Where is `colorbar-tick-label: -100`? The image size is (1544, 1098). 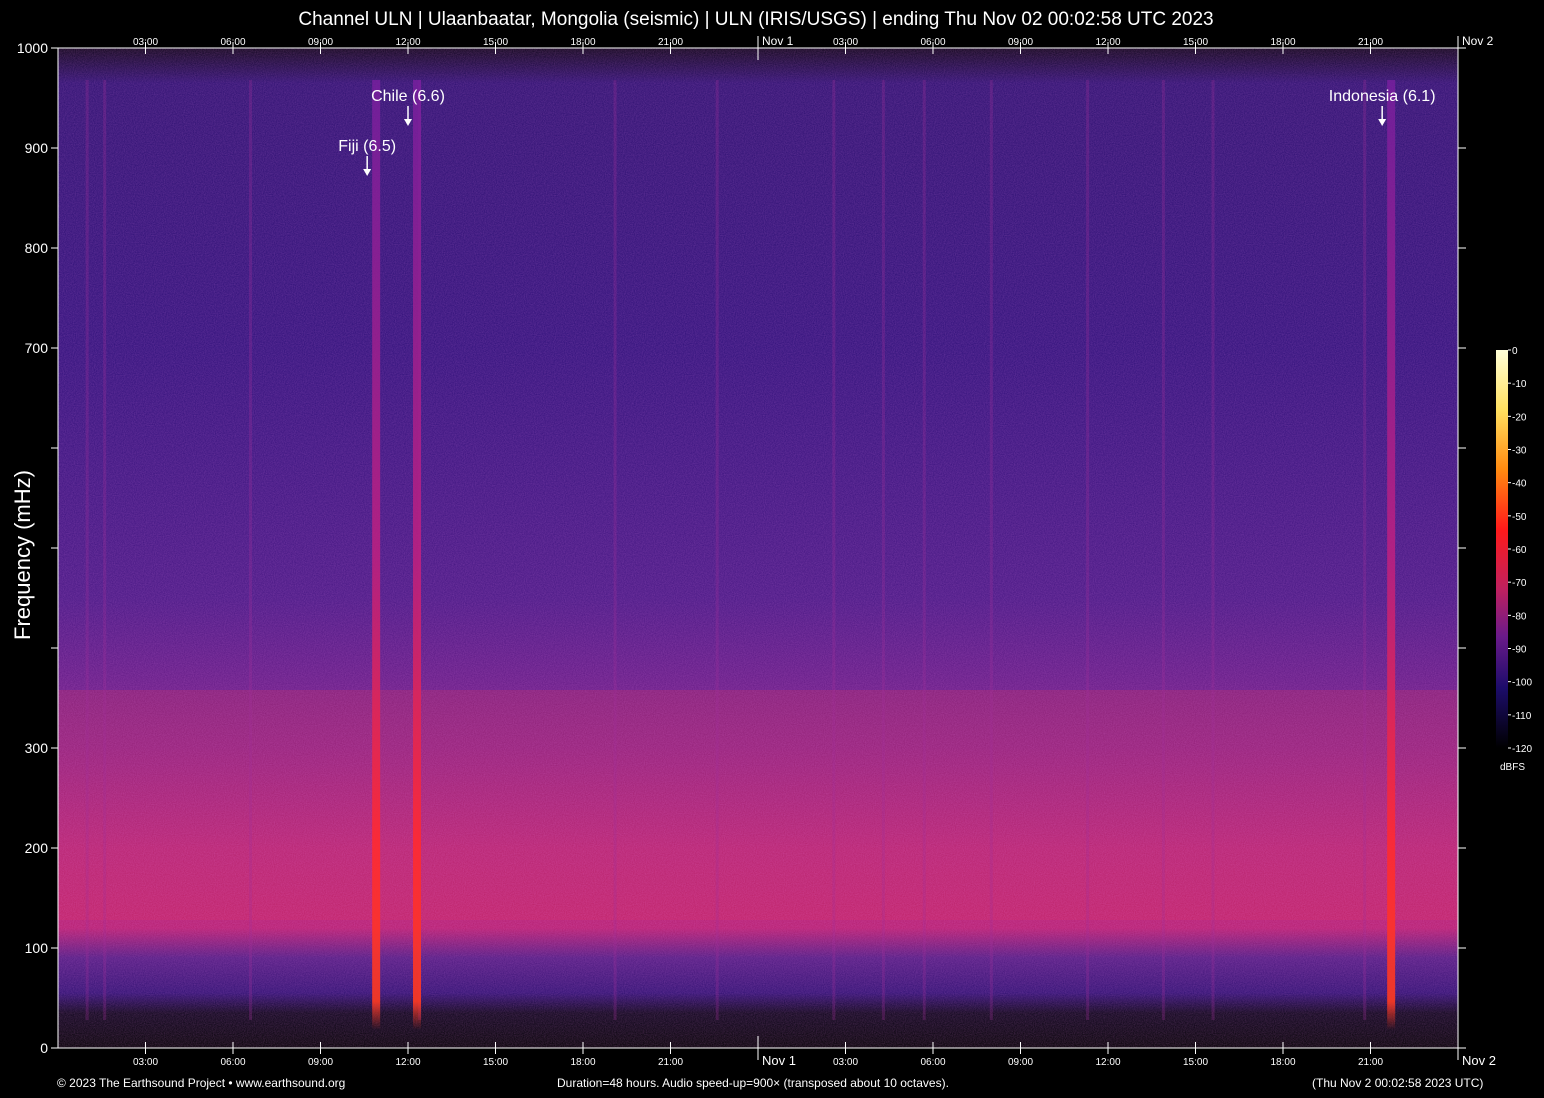 colorbar-tick-label: -100 is located at coordinates (1522, 683).